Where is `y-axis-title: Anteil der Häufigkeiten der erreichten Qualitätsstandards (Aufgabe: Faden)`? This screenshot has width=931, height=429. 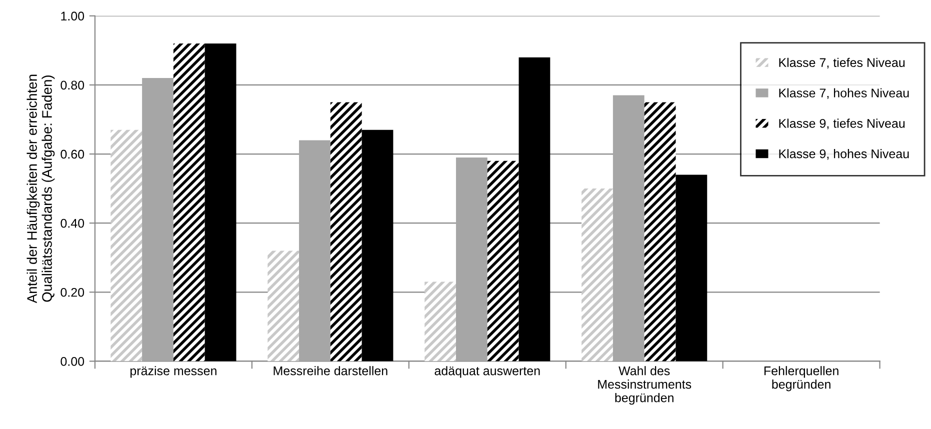 y-axis-title: Anteil der Häufigkeiten der erreichten Qualitätsstandards (Aufgabe: Faden) is located at coordinates (40, 189).